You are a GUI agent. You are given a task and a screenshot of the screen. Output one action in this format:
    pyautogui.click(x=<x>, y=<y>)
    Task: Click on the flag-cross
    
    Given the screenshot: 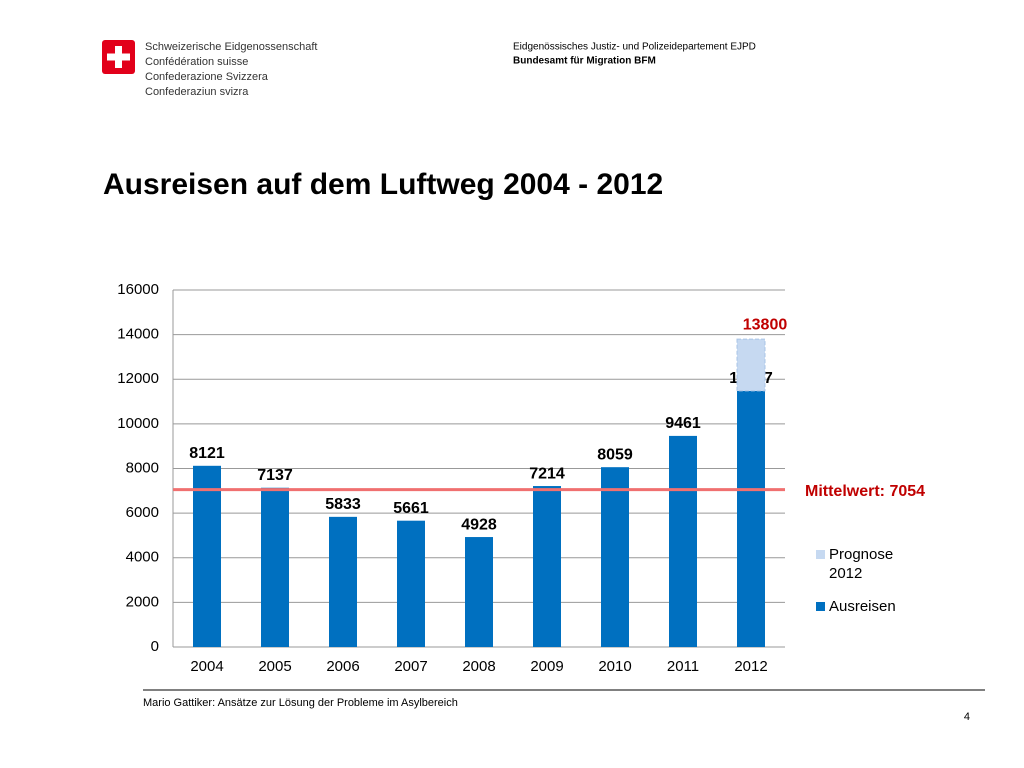 What is the action you would take?
    pyautogui.click(x=118, y=57)
    